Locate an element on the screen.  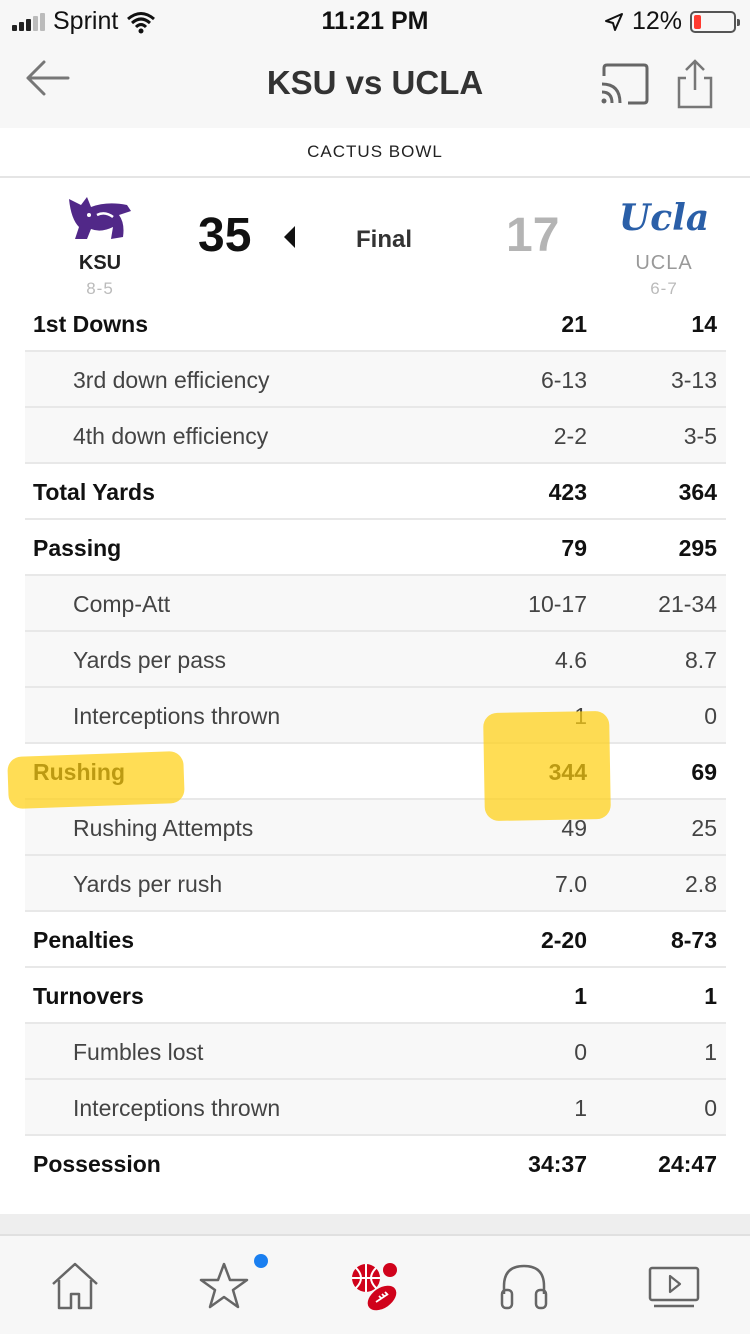
stat-row: Yards per pass 4.6 8.7 is located at coordinates (375, 660).